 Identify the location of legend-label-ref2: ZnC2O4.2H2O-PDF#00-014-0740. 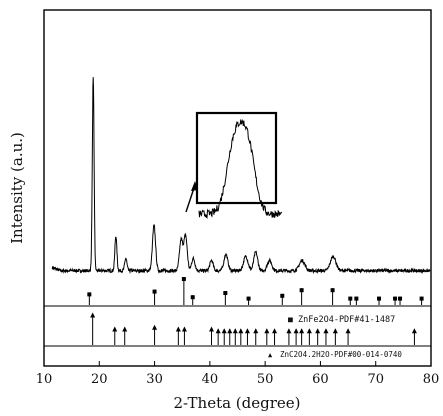
(341, 354).